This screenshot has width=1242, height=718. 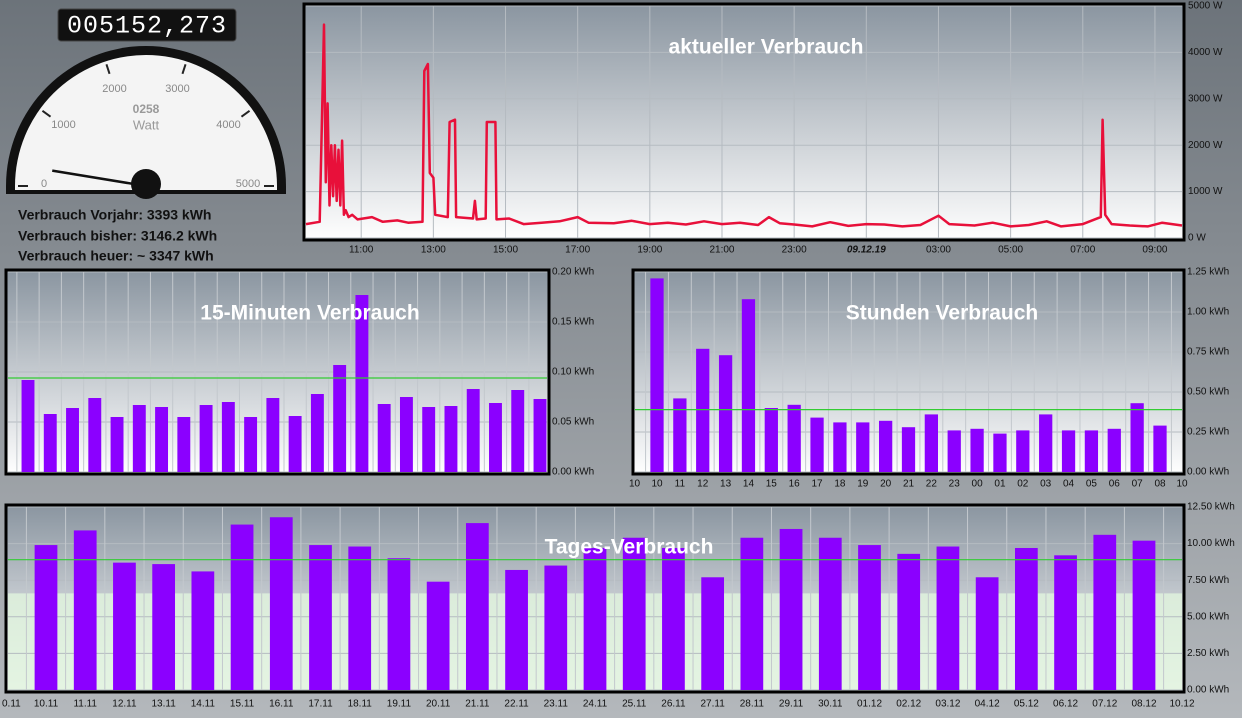 I want to click on counter-bg, so click(x=147, y=25).